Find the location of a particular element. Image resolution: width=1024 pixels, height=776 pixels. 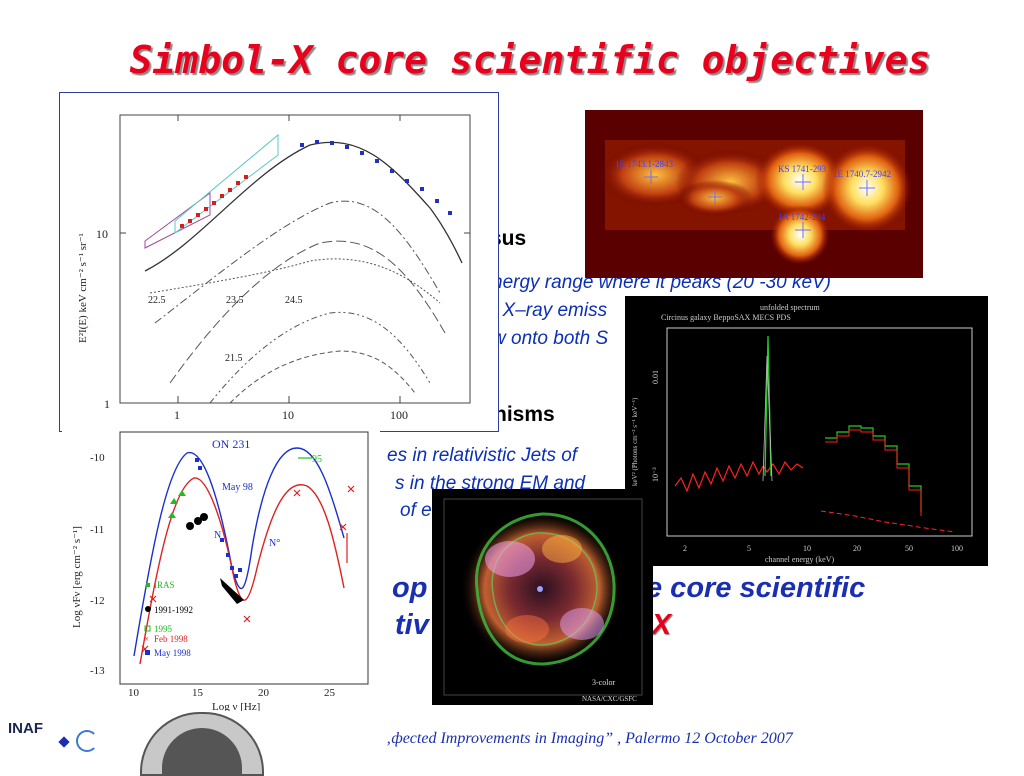

on231-annot-may98: May 98 is located at coordinates (237, 487).